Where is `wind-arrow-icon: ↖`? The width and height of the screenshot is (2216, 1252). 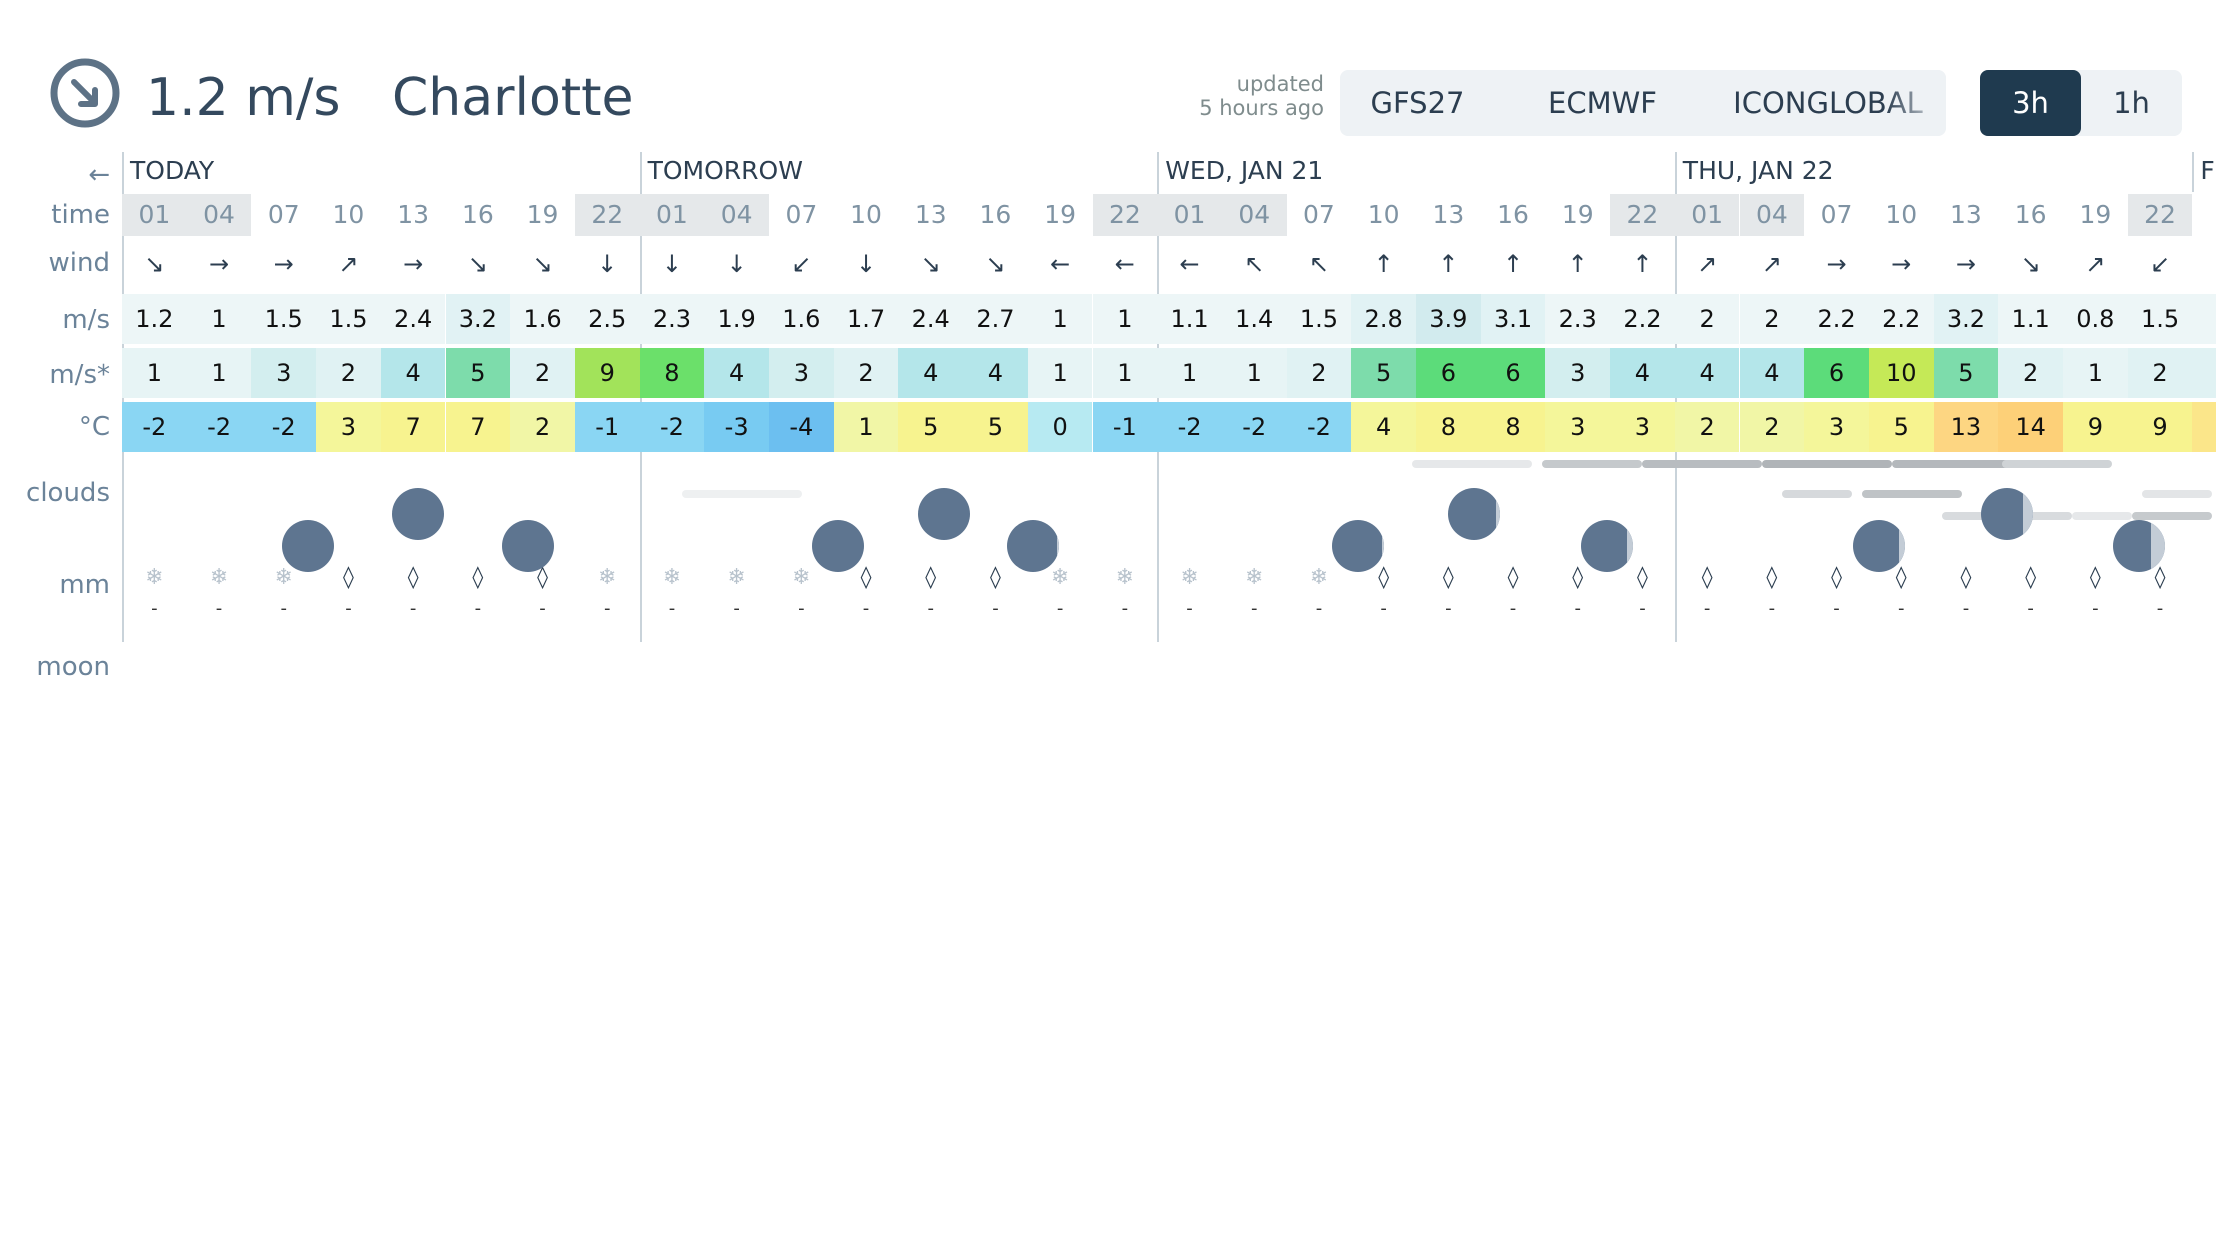 wind-arrow-icon: ↖ is located at coordinates (1254, 264).